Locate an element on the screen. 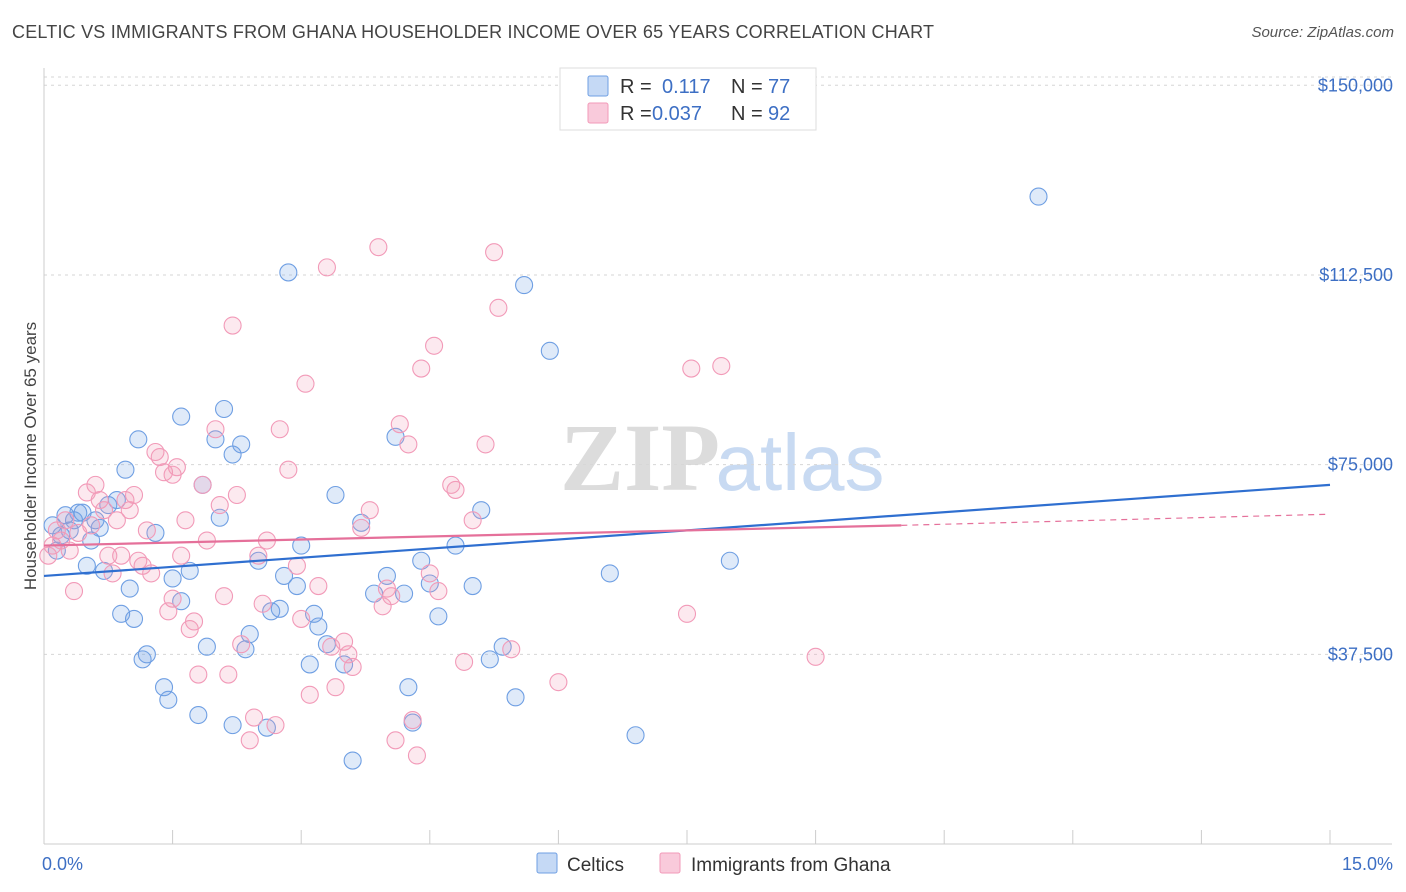 This screenshot has width=1406, height=892. stats-r-value-ghana: 0.037 is located at coordinates (677, 114).